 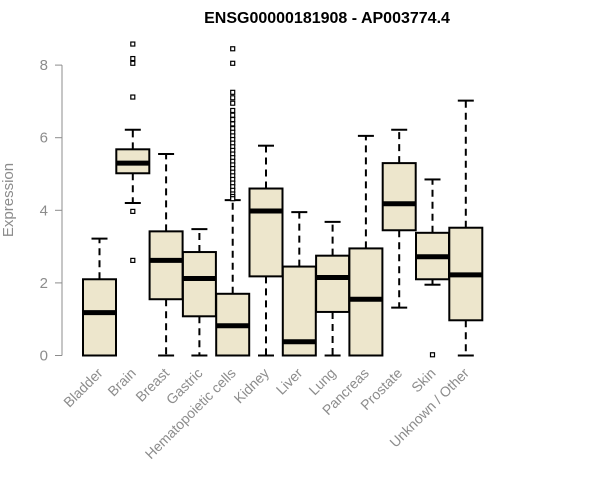 I want to click on box-hematopoietic-cells, so click(x=233, y=201).